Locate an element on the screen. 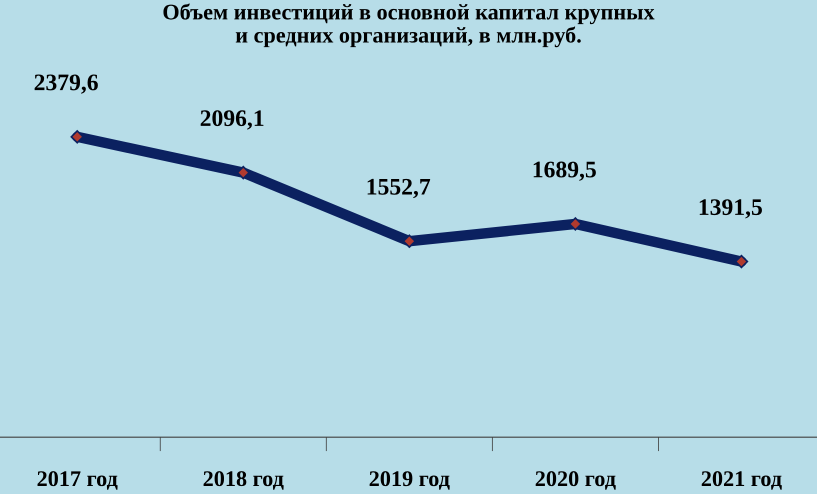 The image size is (817, 494). x-tick-label: 2020 год is located at coordinates (576, 480).